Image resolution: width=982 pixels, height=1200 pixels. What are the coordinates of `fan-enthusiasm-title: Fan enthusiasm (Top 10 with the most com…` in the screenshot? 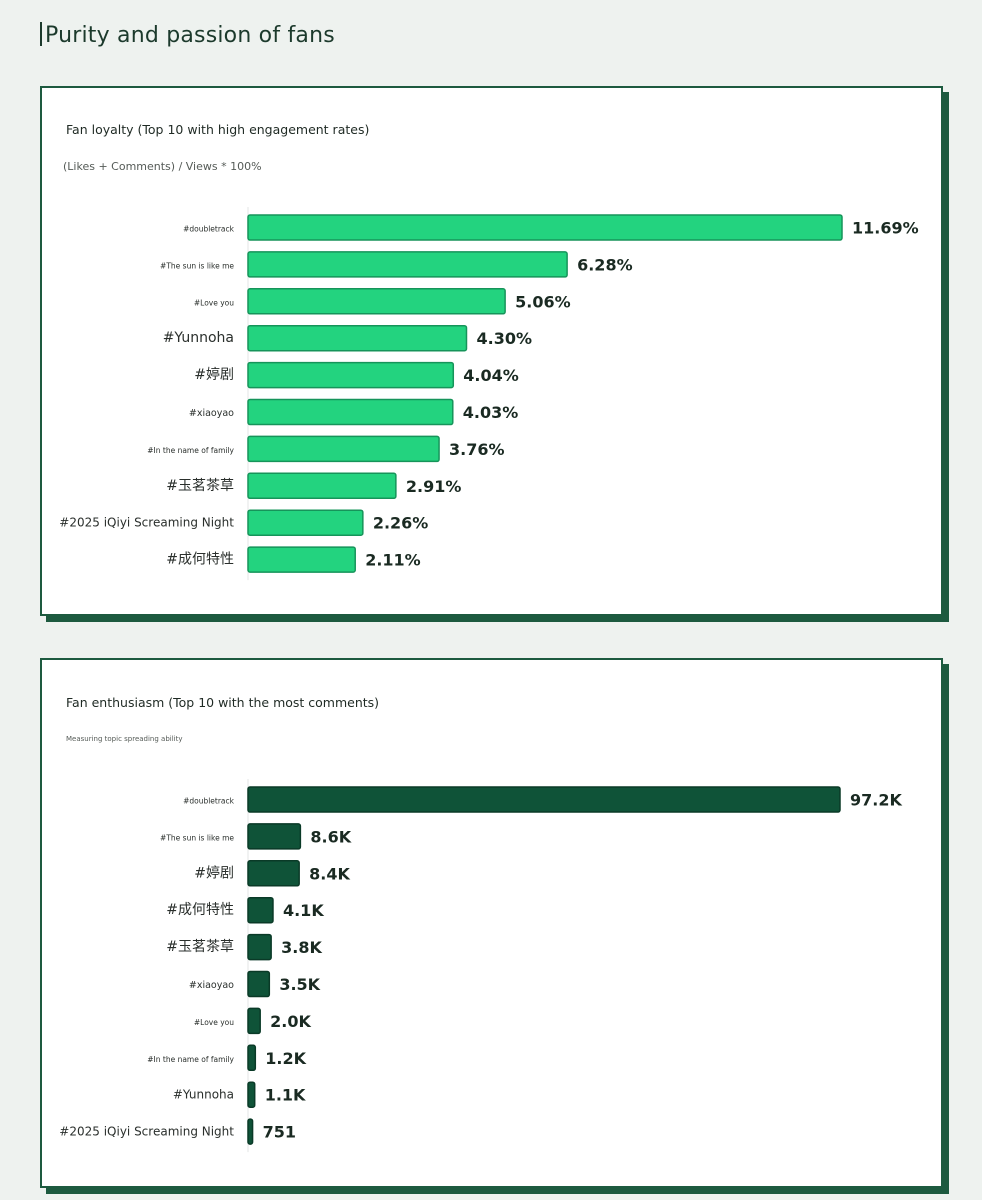 It's located at (223, 702).